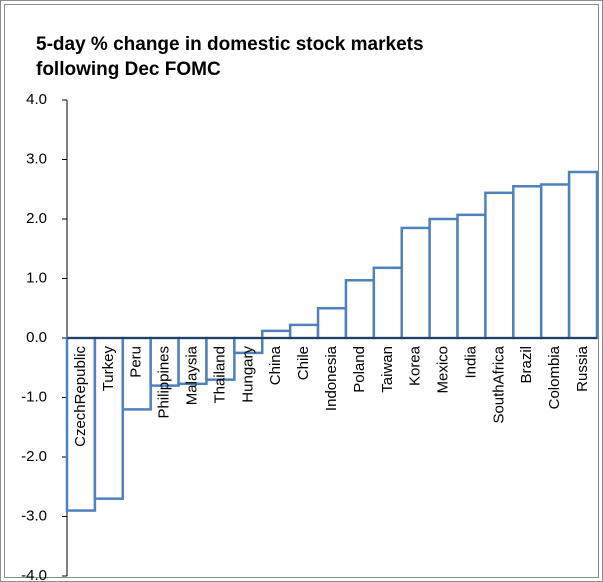 This screenshot has width=603, height=582. What do you see at coordinates (230, 44) in the screenshot?
I see `chart-title: 5-day % change in domestic stock markets` at bounding box center [230, 44].